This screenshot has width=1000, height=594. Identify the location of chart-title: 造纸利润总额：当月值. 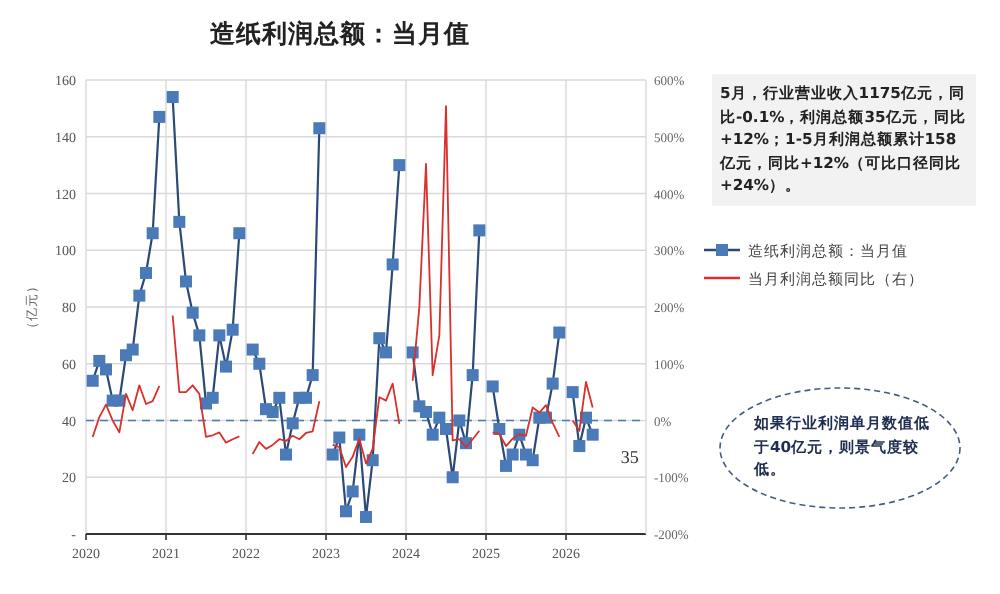
(339, 33).